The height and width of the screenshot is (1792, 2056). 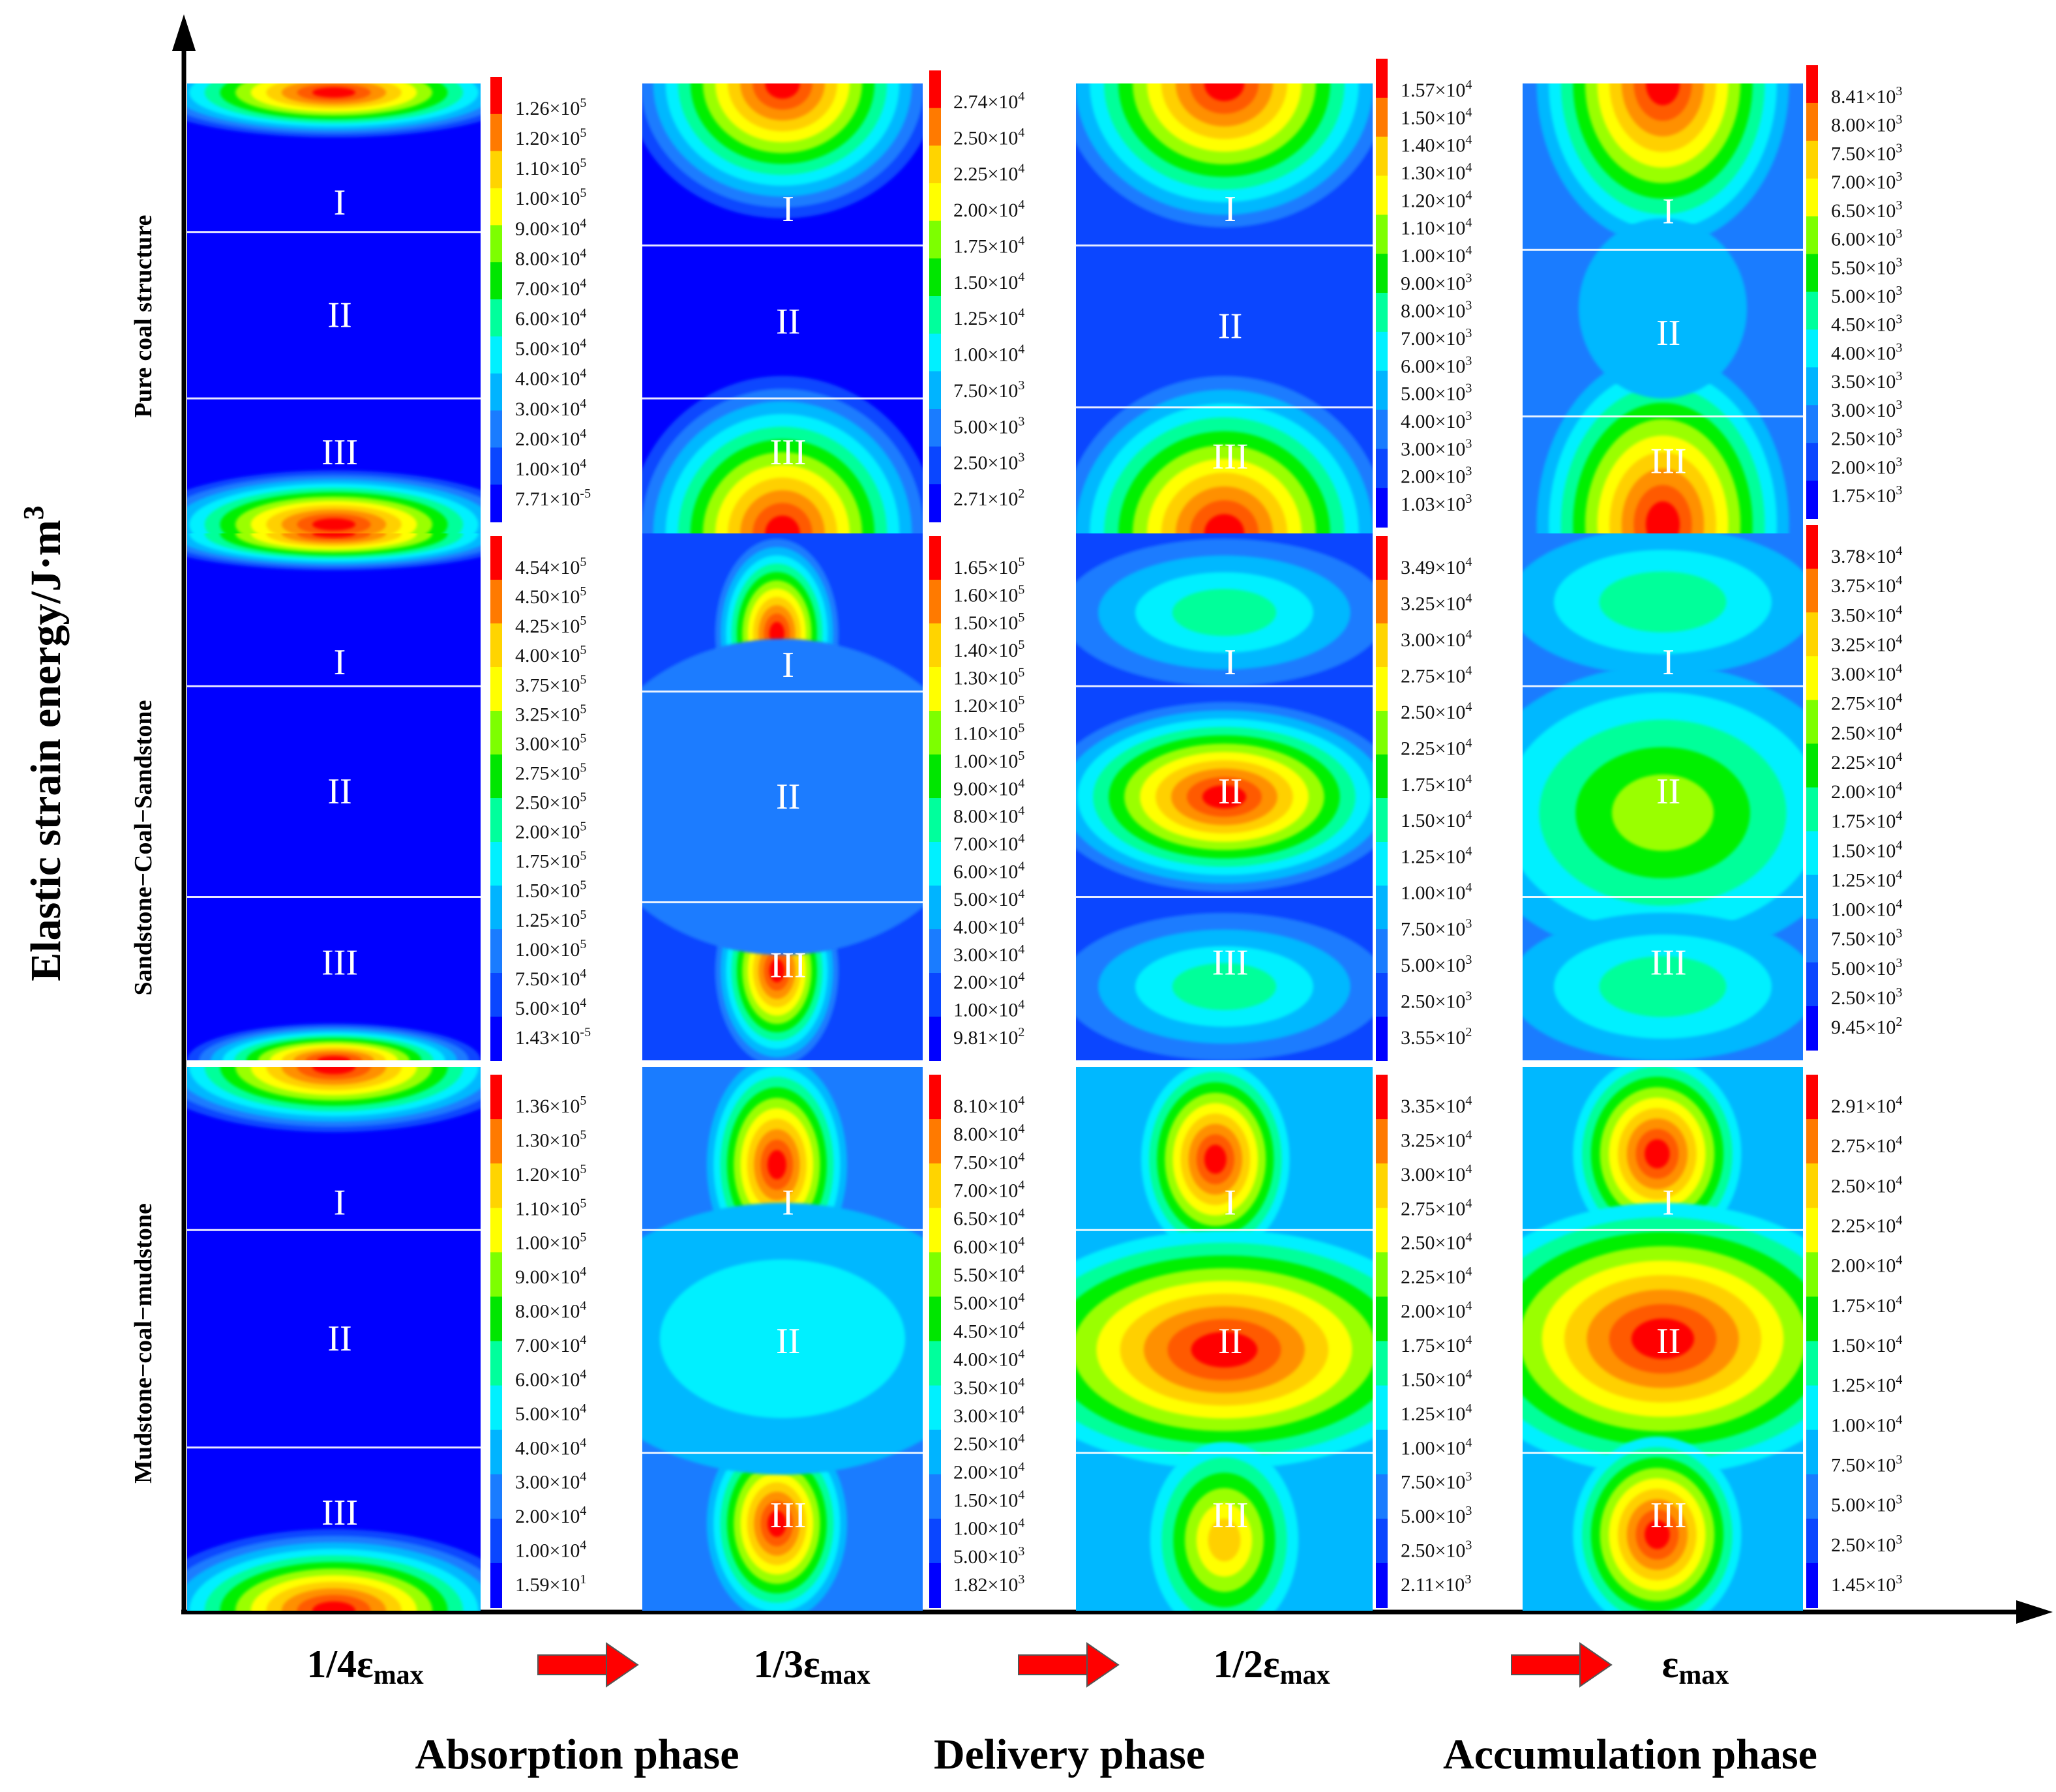 I want to click on row-label-pure-coal: Pure coal structure, so click(x=143, y=316).